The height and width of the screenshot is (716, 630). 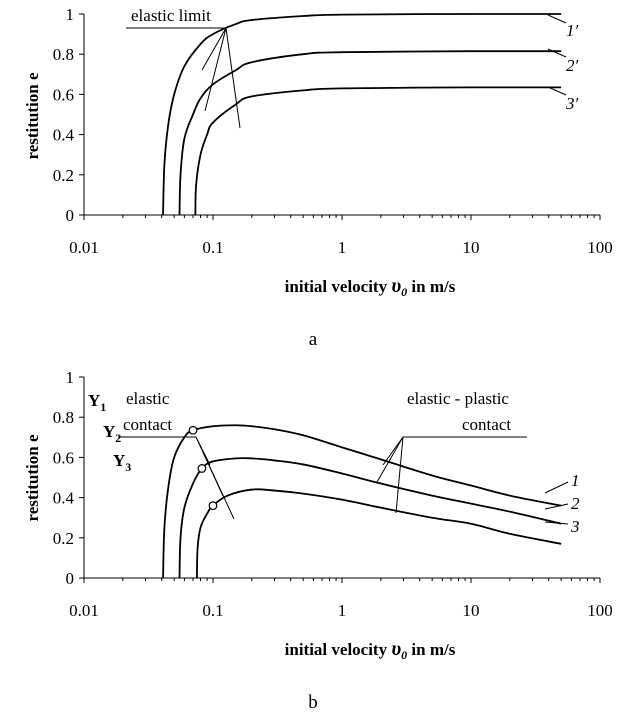 What do you see at coordinates (572, 103) in the screenshot?
I see `curve-label-3p: 3′` at bounding box center [572, 103].